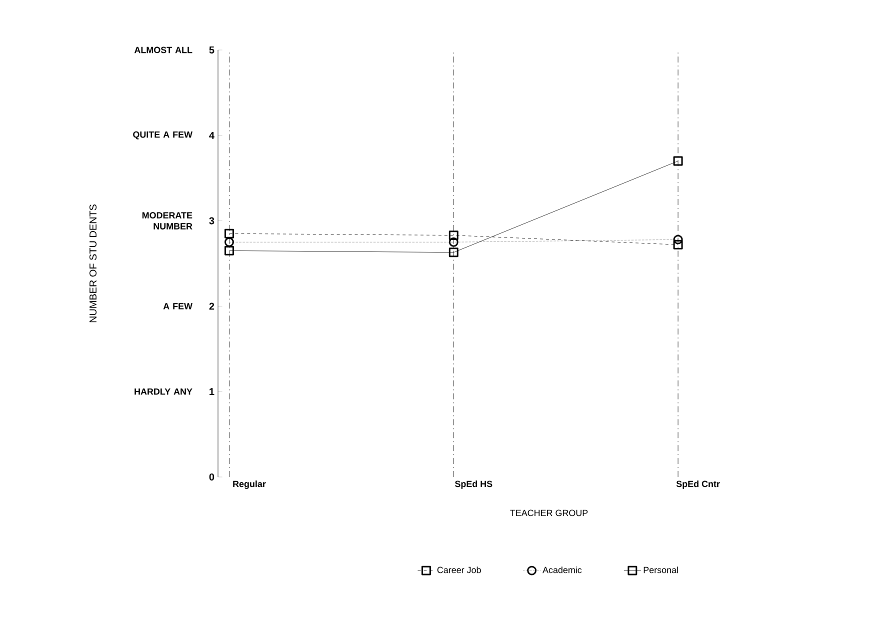  What do you see at coordinates (562, 570) in the screenshot?
I see `legend-label: Academic` at bounding box center [562, 570].